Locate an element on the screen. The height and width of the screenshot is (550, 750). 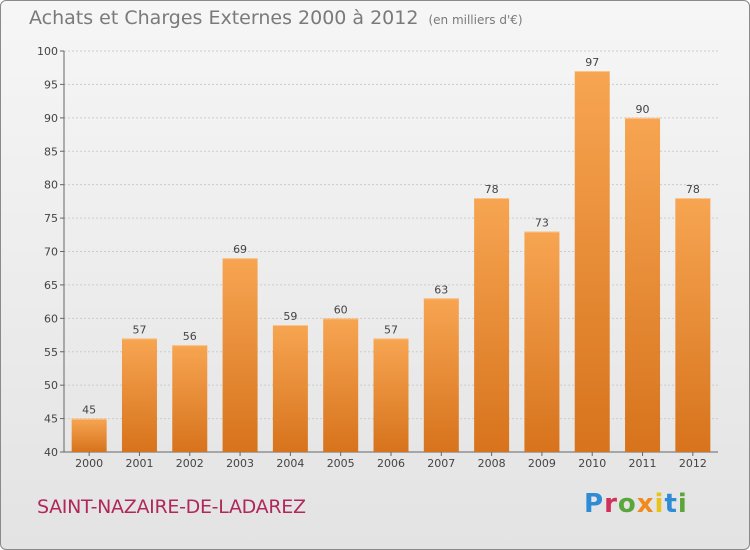
x-tick-label: 2006 is located at coordinates (391, 463).